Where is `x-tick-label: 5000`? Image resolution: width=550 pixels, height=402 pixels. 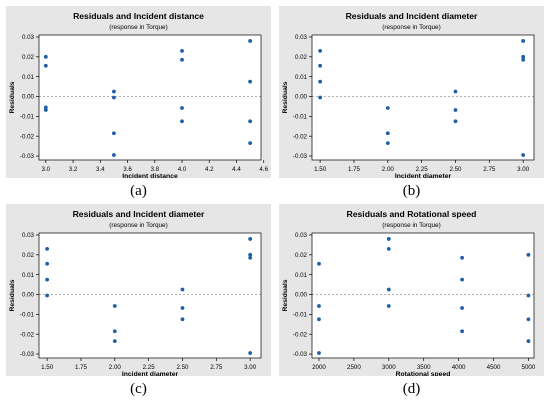 x-tick-label: 5000 is located at coordinates (529, 367).